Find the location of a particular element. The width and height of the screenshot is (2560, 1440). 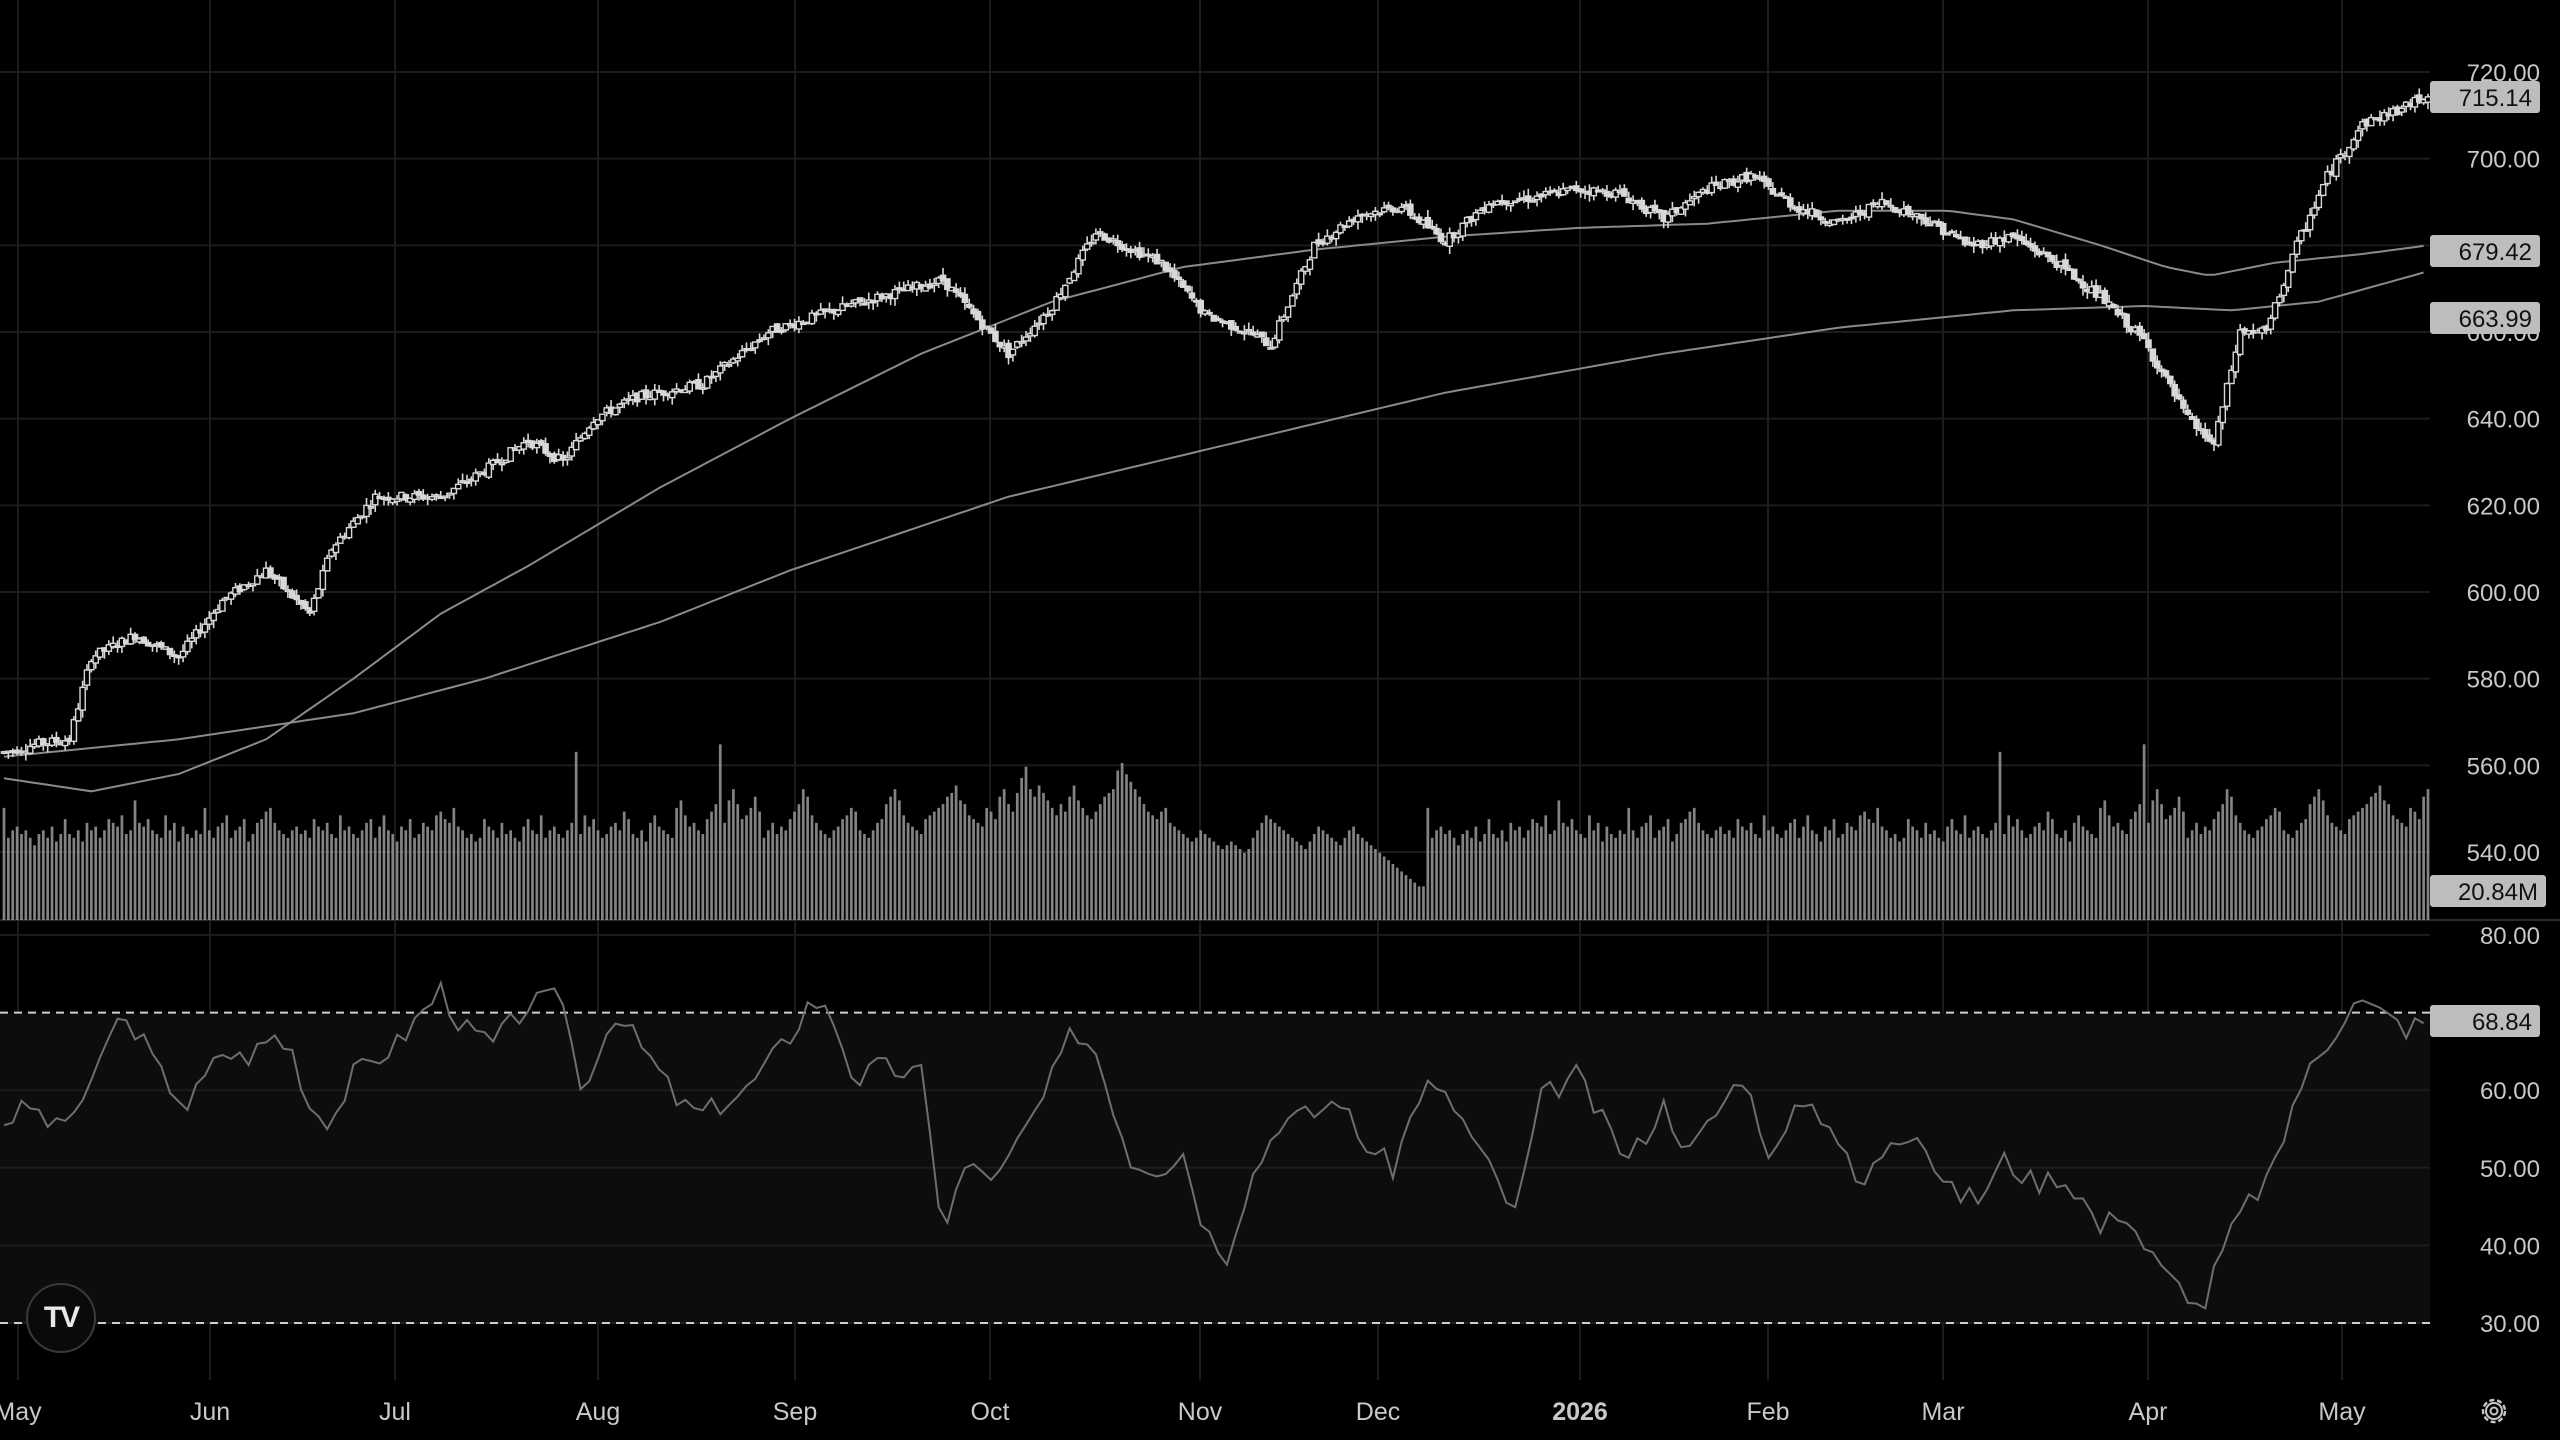

tradingview-logo-icon: TV is located at coordinates (61, 1318).